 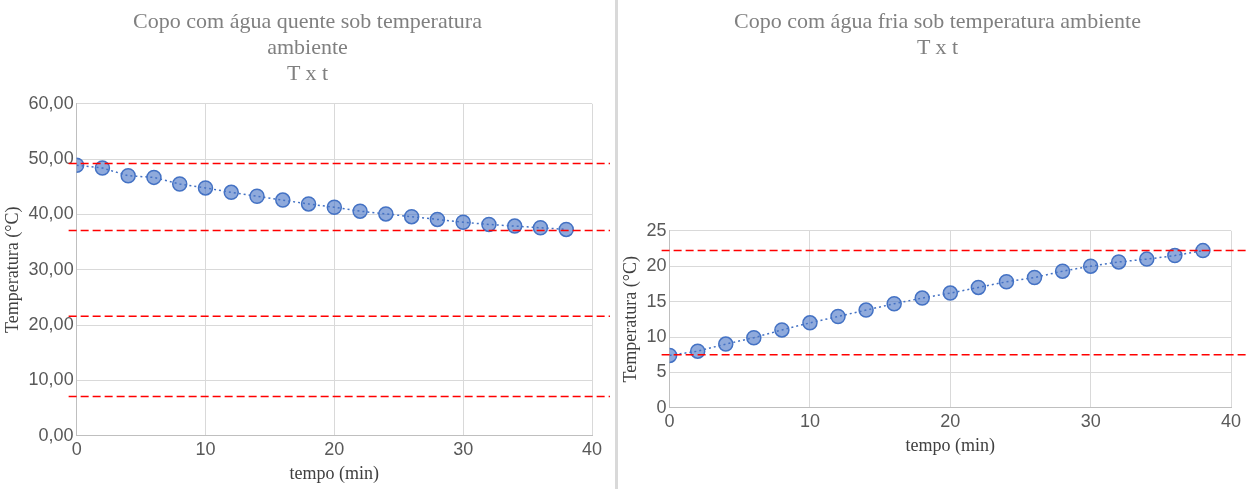 I want to click on y-tick-label: 15, so click(x=656, y=300).